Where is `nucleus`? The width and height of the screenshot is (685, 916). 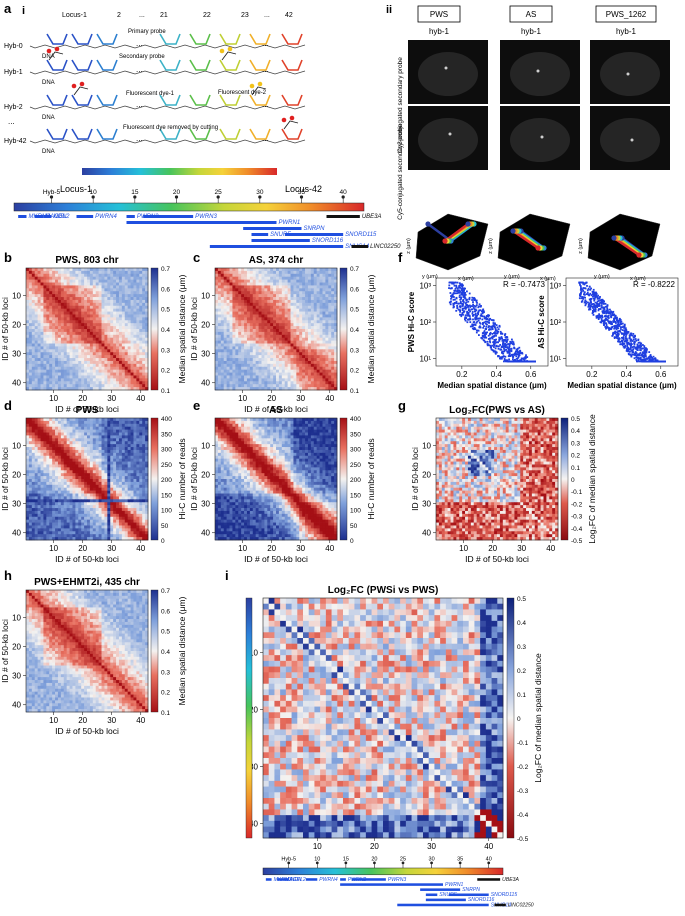
nucleus is located at coordinates (448, 74).